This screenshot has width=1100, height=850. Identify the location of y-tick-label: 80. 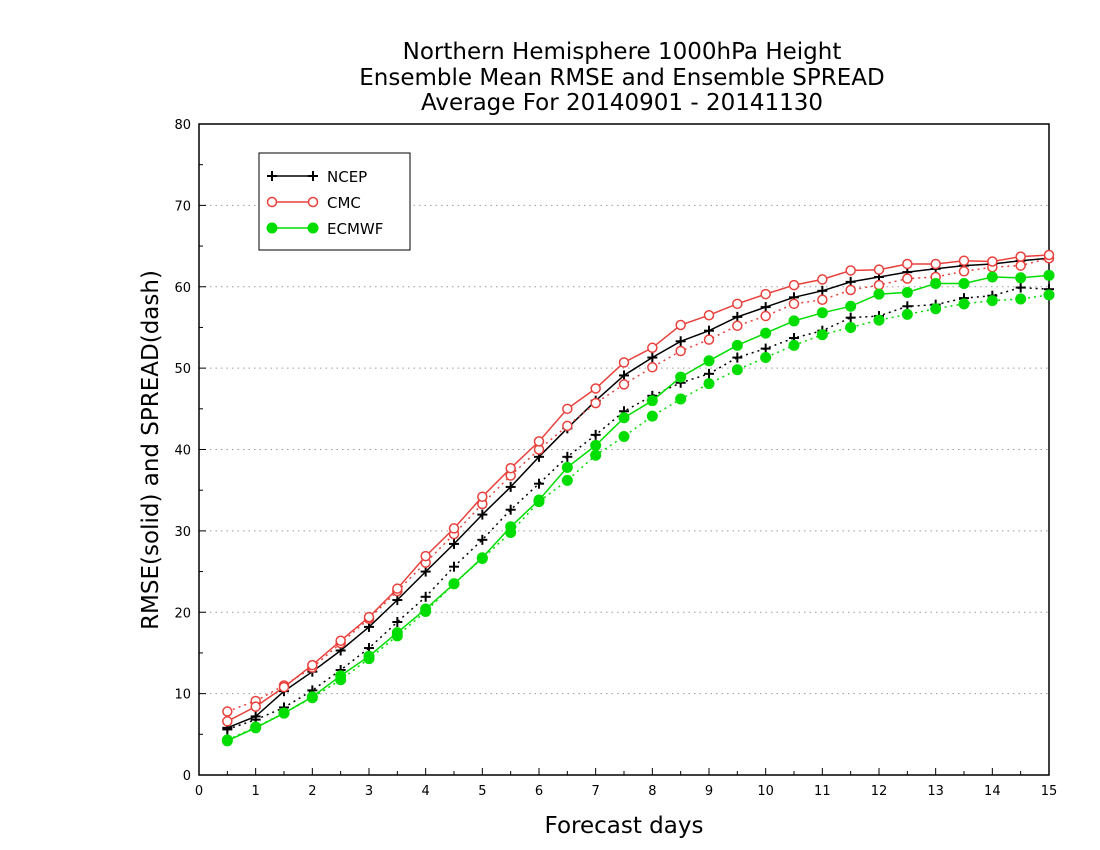
(182, 125).